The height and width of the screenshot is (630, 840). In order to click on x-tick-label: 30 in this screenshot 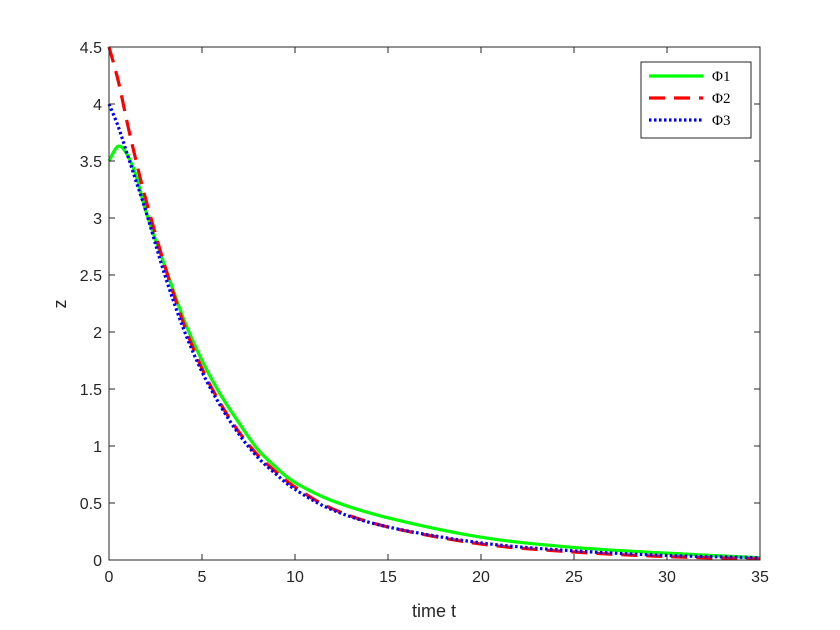, I will do `click(667, 577)`.